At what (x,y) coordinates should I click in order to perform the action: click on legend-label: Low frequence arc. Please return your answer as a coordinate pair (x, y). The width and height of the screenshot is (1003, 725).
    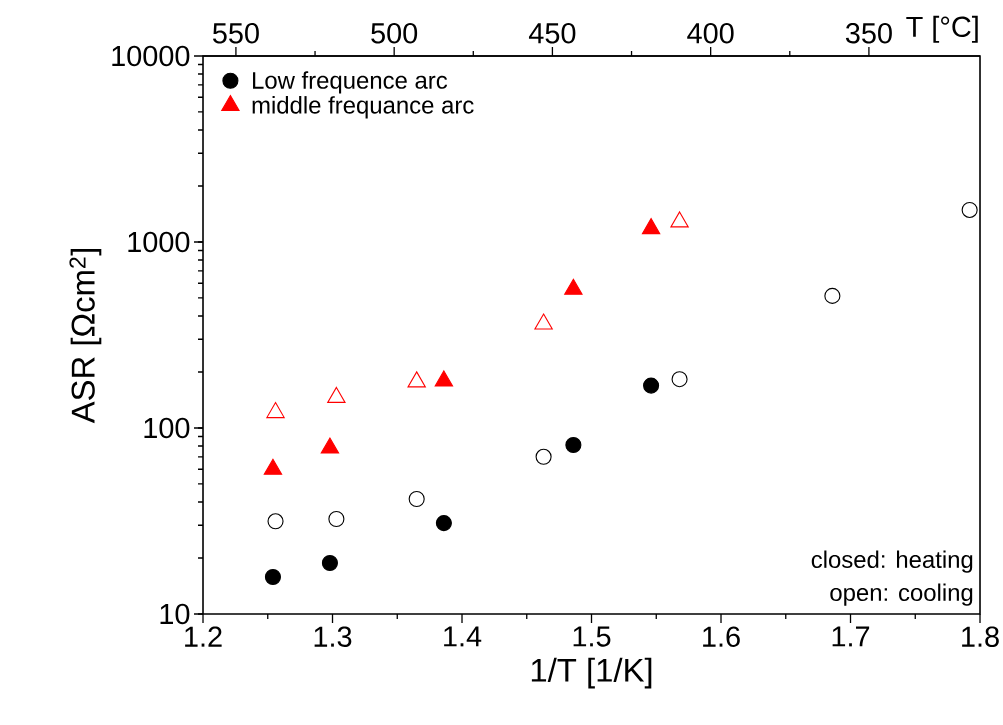
    Looking at the image, I should click on (350, 82).